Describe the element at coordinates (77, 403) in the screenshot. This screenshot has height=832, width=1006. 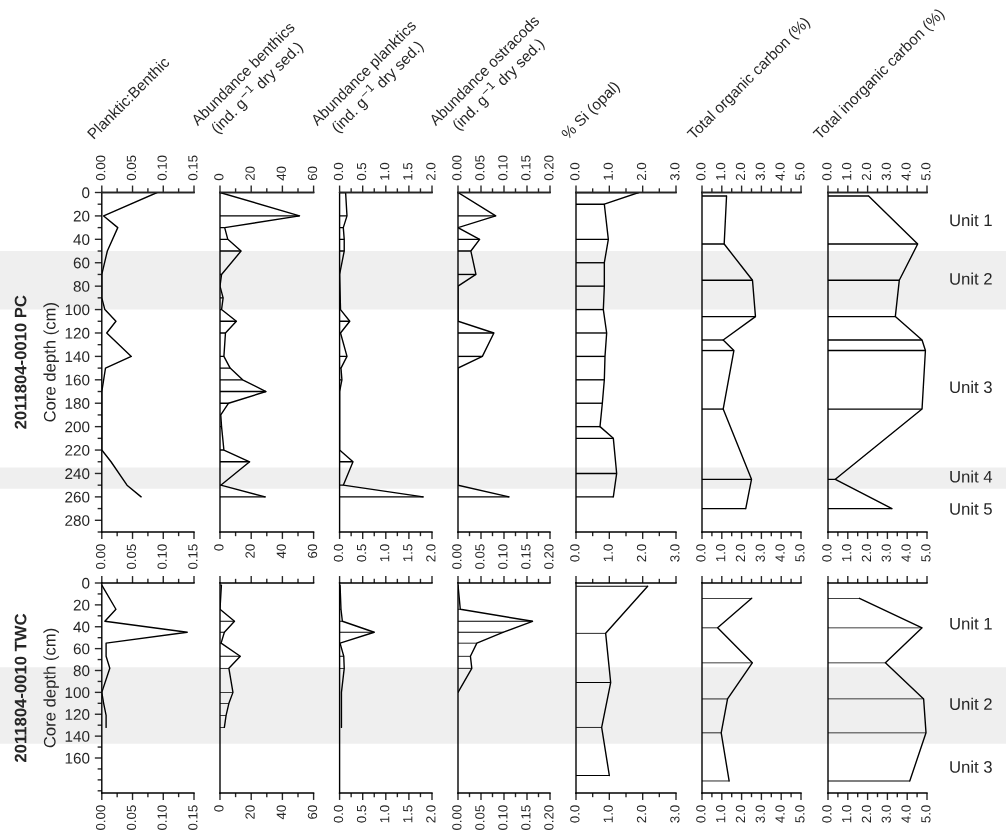
I see `y-tick-label: 180` at that location.